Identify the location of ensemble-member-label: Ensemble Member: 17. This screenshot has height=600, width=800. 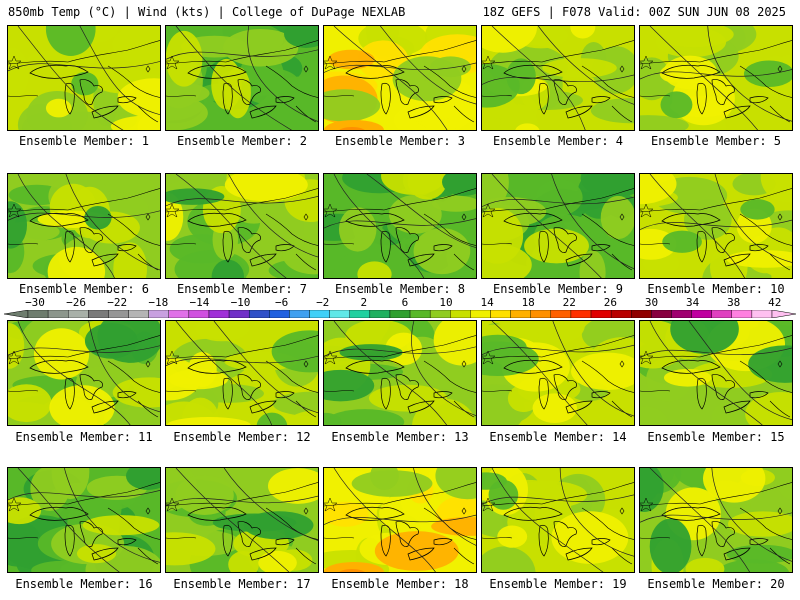
(242, 584).